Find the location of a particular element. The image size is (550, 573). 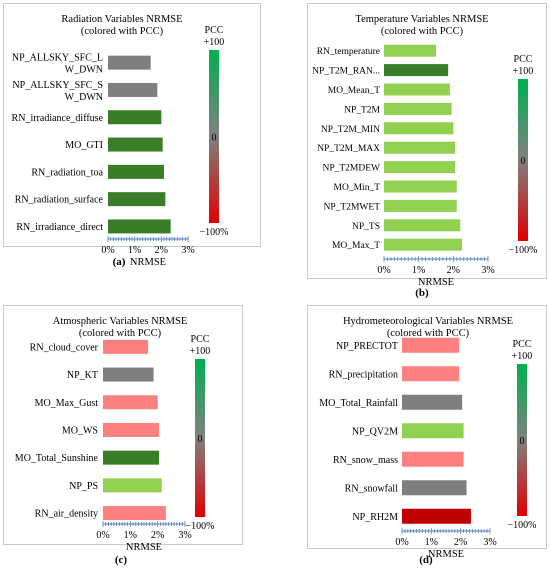

category-label: NP_TS is located at coordinates (366, 227).